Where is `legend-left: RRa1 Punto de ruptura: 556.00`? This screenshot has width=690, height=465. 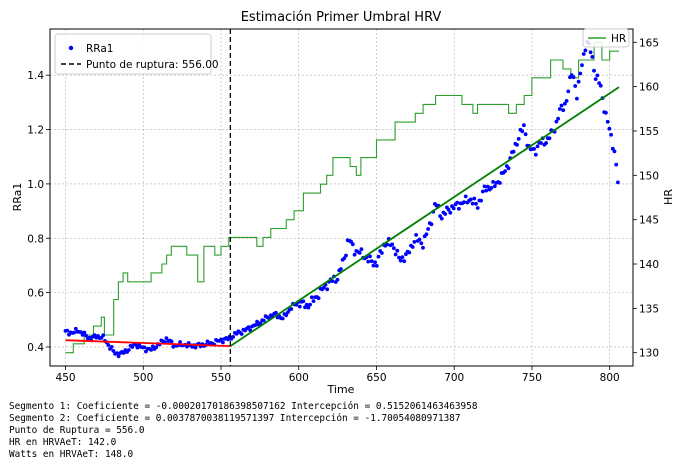 legend-left: RRa1 Punto de ruptura: 556.00 is located at coordinates (136, 54).